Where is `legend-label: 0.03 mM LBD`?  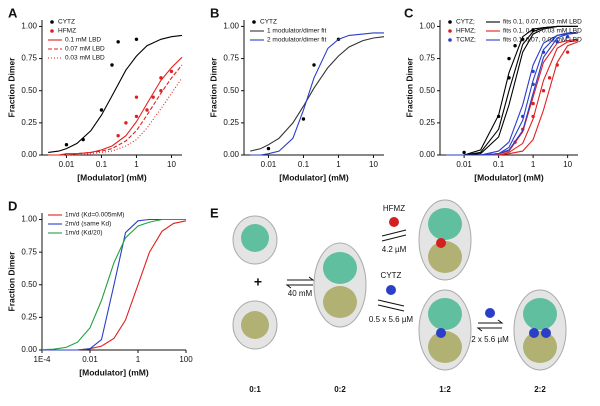
legend-label: 0.03 mM LBD is located at coordinates (85, 58).